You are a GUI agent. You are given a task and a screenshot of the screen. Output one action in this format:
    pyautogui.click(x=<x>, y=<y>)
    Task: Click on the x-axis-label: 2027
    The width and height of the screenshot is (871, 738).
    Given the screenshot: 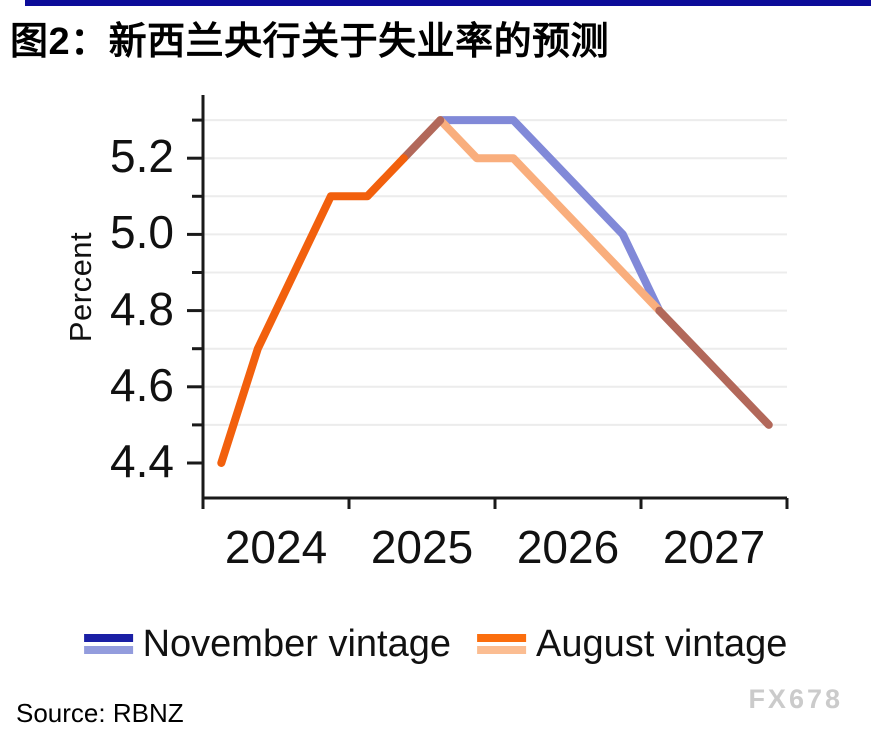 What is the action you would take?
    pyautogui.click(x=714, y=547)
    